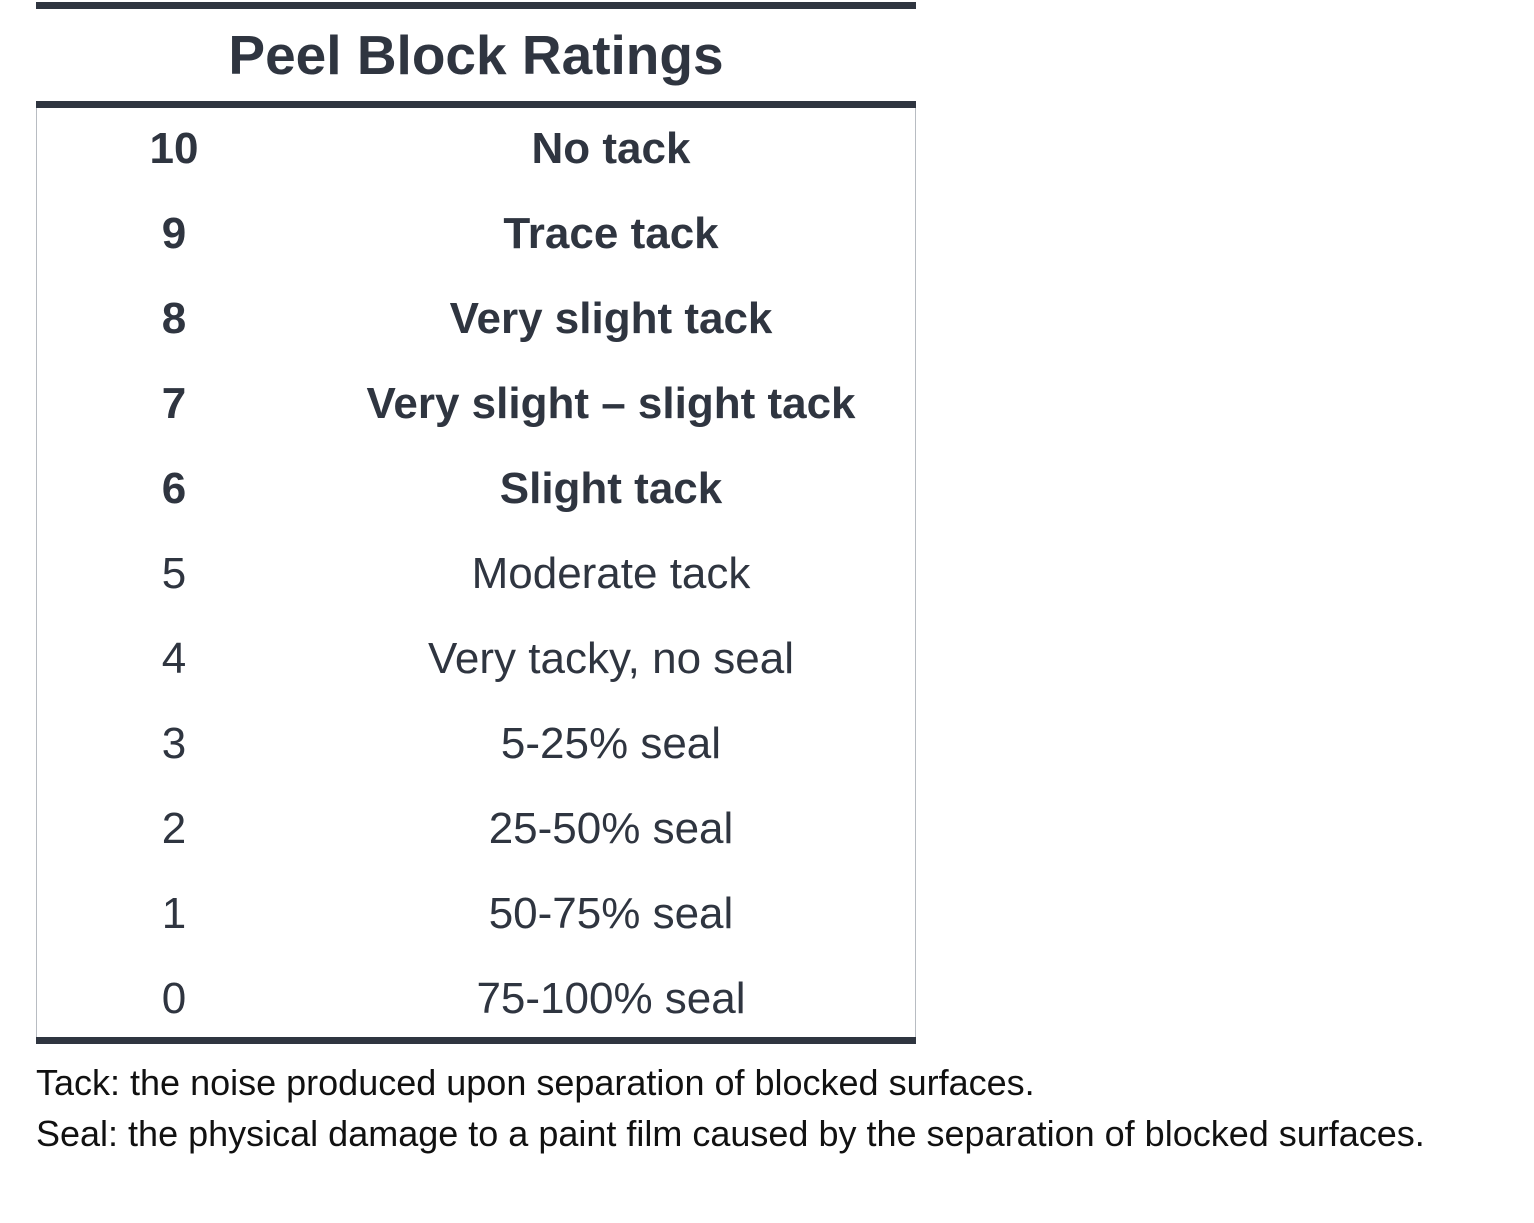 This screenshot has width=1534, height=1223. I want to click on table-row: 9 Trace tack, so click(476, 233).